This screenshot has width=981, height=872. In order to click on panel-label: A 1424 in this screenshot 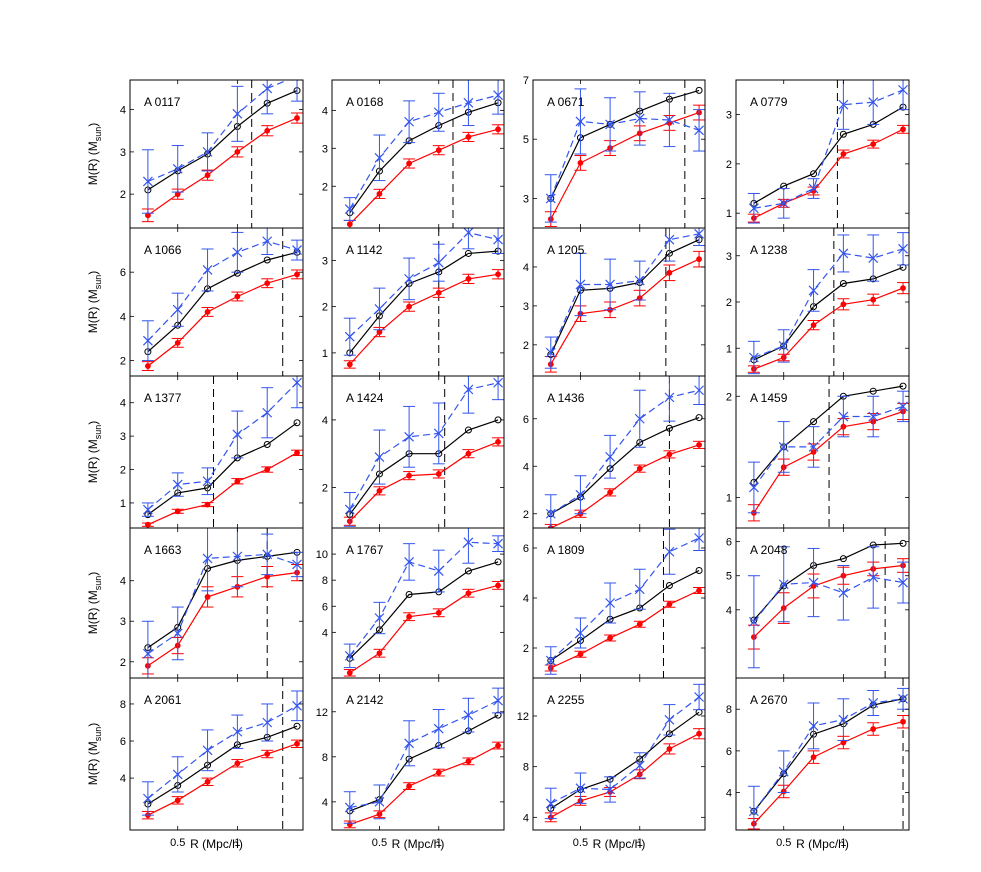, I will do `click(365, 398)`.